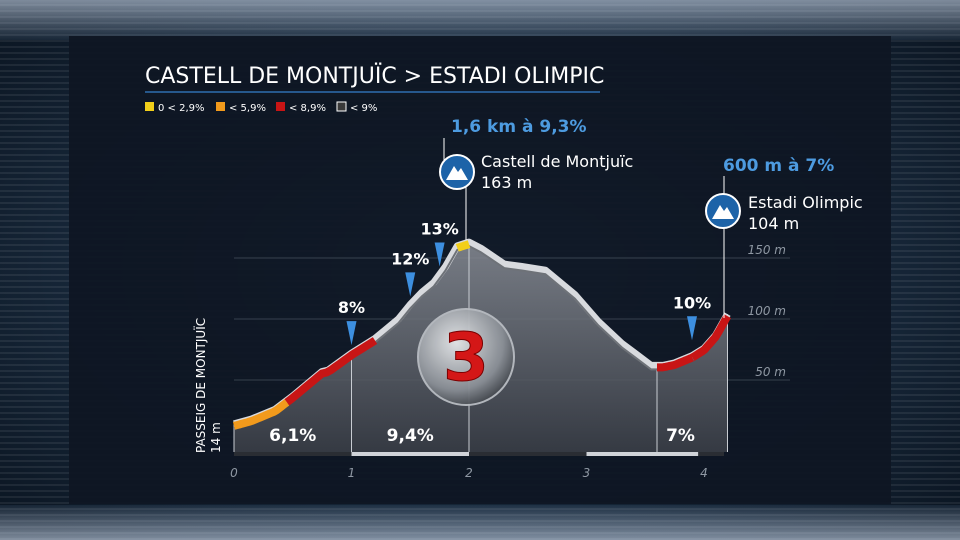 The width and height of the screenshot is (960, 540). Describe the element at coordinates (410, 436) in the screenshot. I see `section-gradient-label: 9,4%` at that location.